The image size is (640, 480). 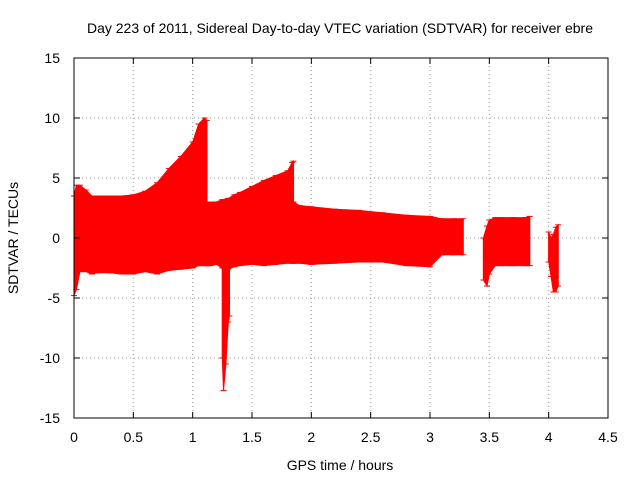 I want to click on x-tick-label: 0.5, so click(x=134, y=437).